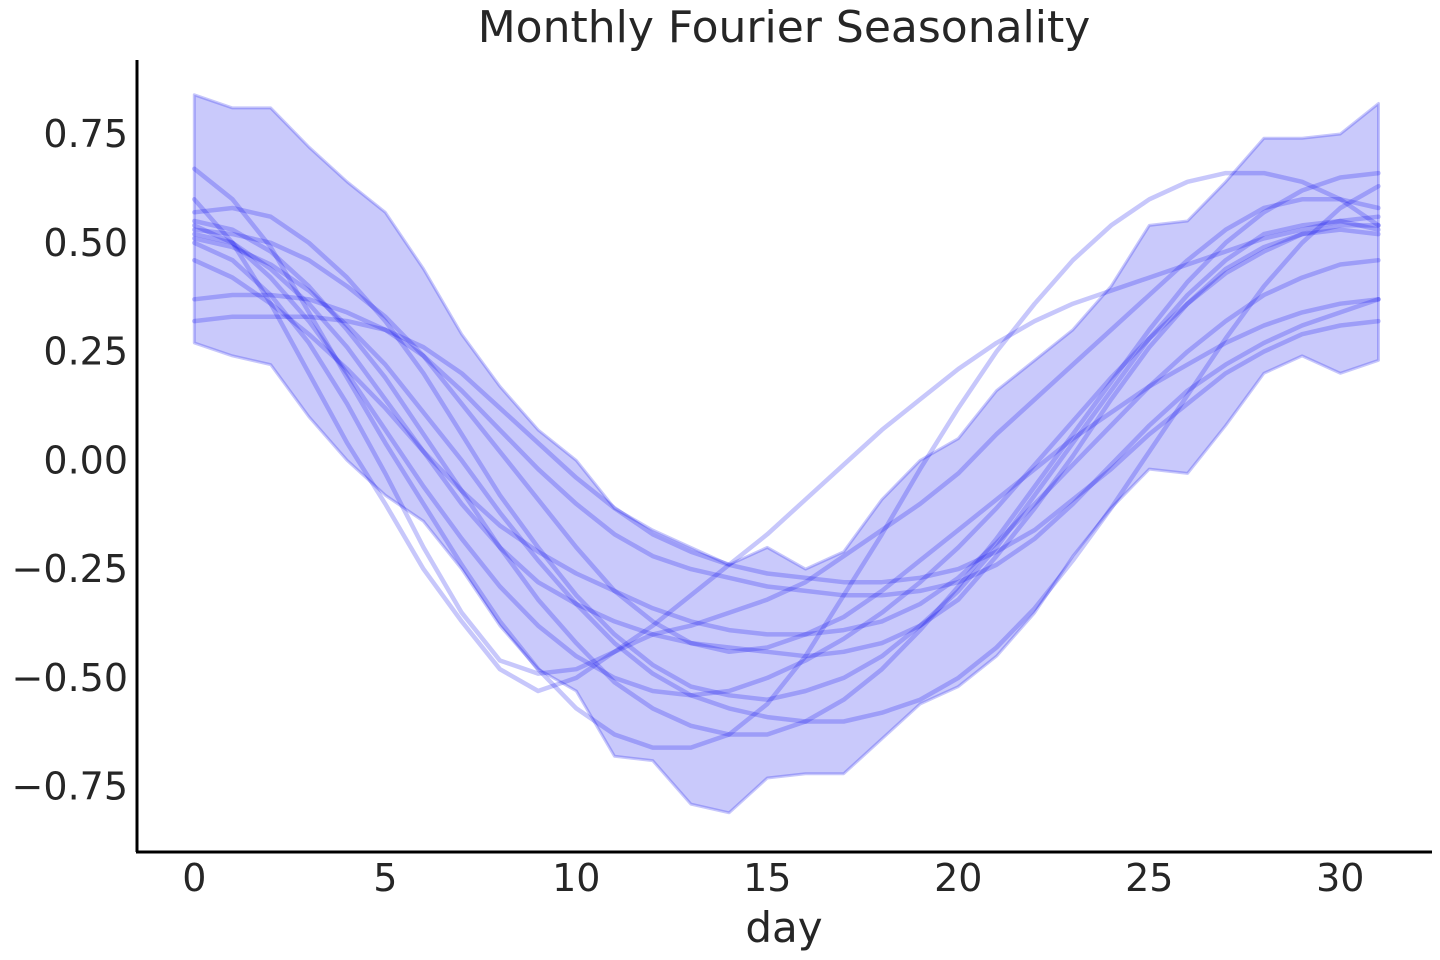  Describe the element at coordinates (194, 878) in the screenshot. I see `x-tick-label: 0` at that location.